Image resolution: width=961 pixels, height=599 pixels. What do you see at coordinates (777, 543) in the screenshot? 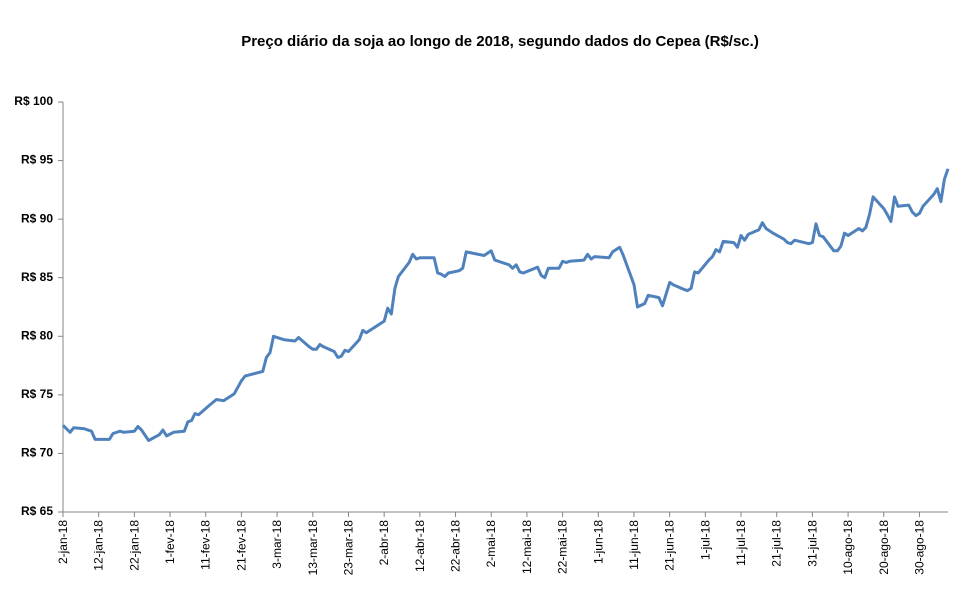
I see `x-tick-label: 21-jul-18` at bounding box center [777, 543].